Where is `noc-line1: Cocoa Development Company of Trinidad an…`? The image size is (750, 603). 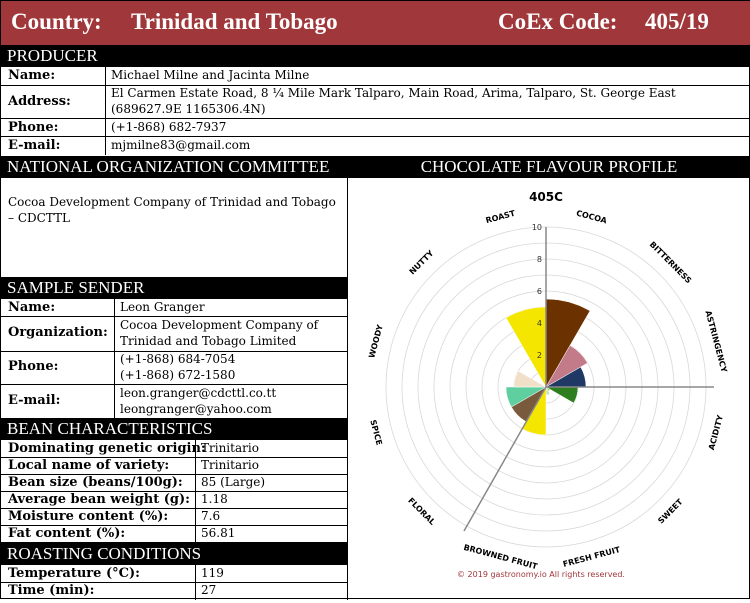 noc-line1: Cocoa Development Company of Trinidad an… is located at coordinates (172, 202).